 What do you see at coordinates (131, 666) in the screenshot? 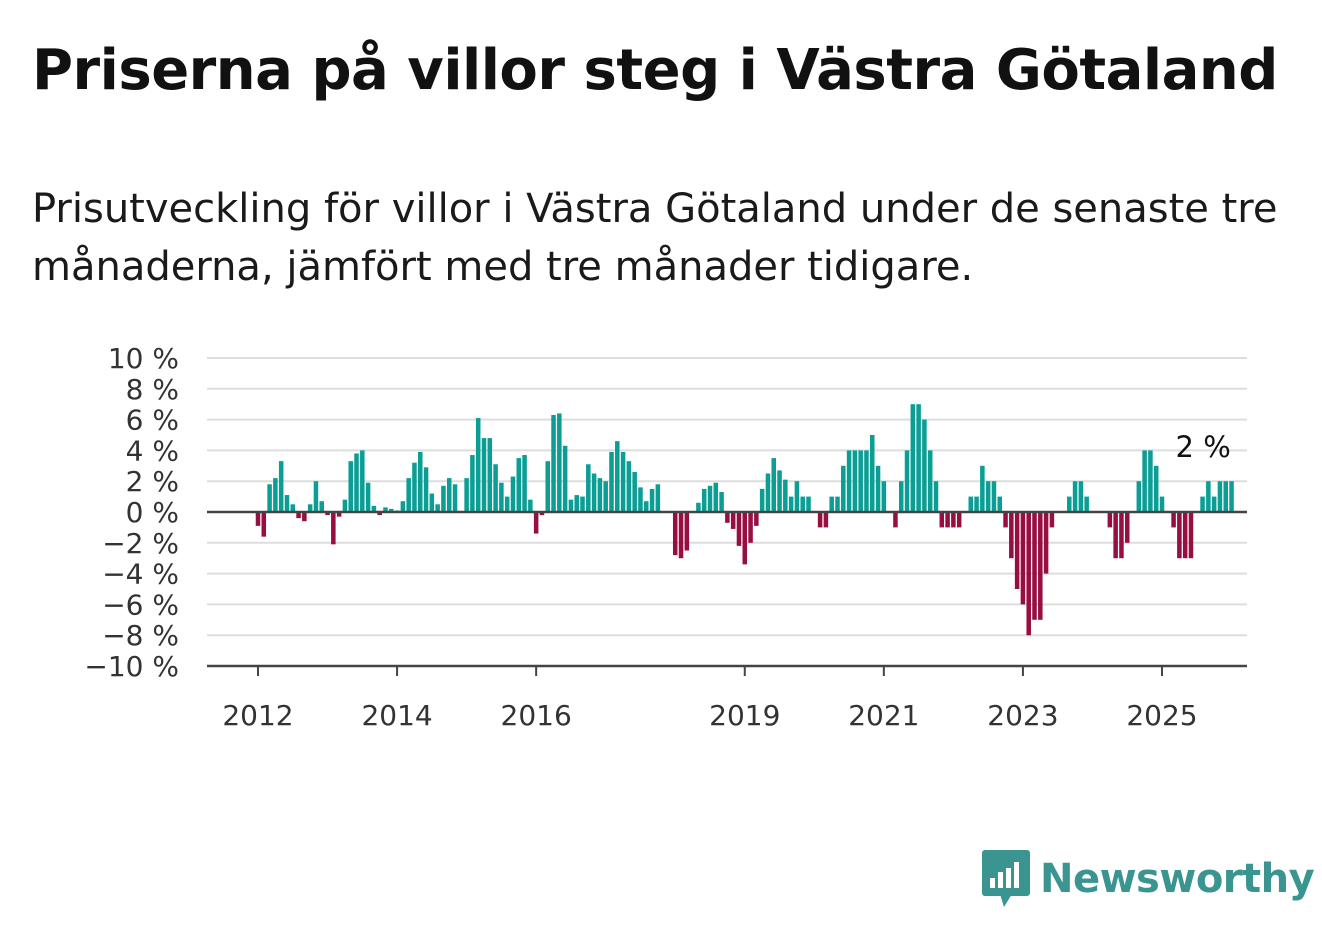
I see `y-tick-label: −10 %` at bounding box center [131, 666].